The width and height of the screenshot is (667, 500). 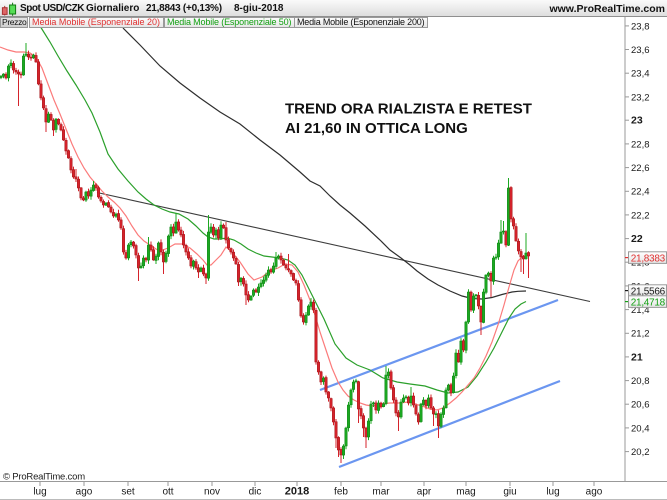 I want to click on svg-text: 22,8, so click(x=640, y=144).